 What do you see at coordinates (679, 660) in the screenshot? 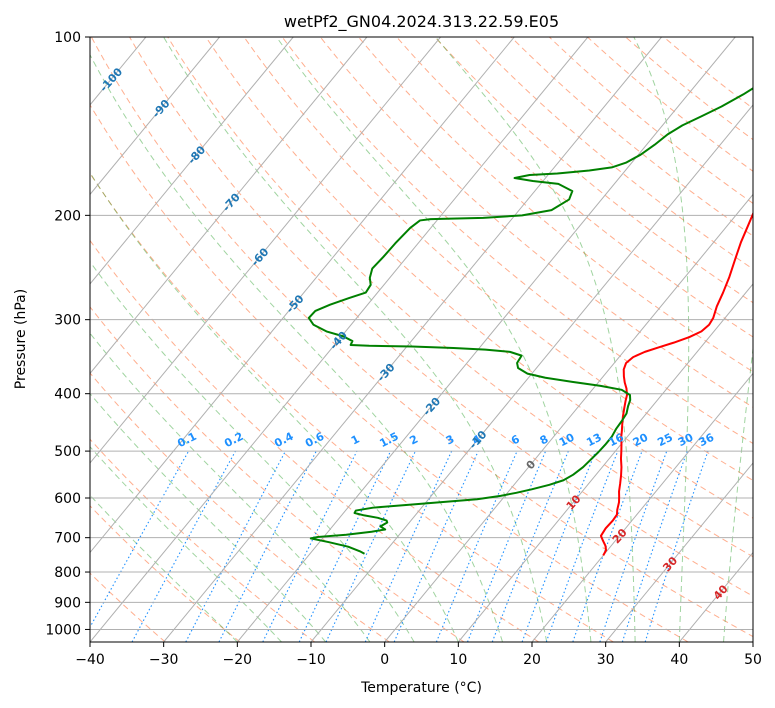
I see `x-tick-label: 40` at bounding box center [679, 660].